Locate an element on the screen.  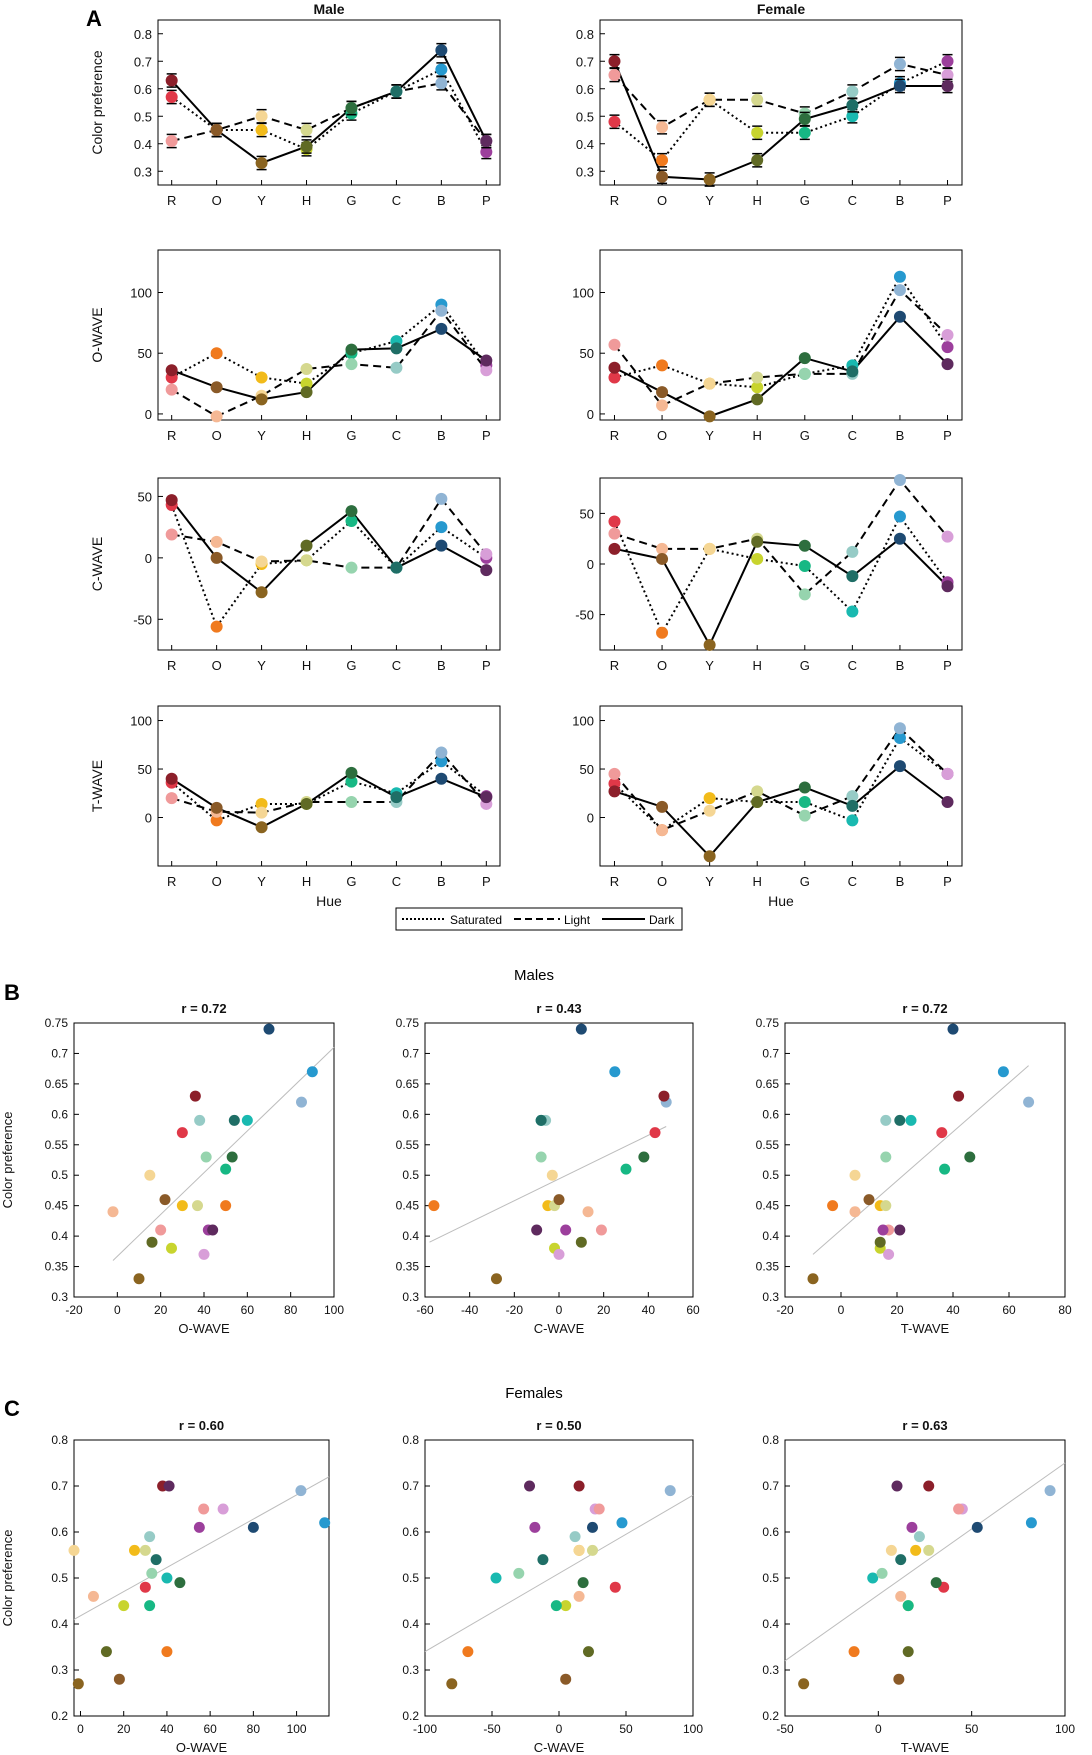
data-point-G-saturated is located at coordinates (804, 566).